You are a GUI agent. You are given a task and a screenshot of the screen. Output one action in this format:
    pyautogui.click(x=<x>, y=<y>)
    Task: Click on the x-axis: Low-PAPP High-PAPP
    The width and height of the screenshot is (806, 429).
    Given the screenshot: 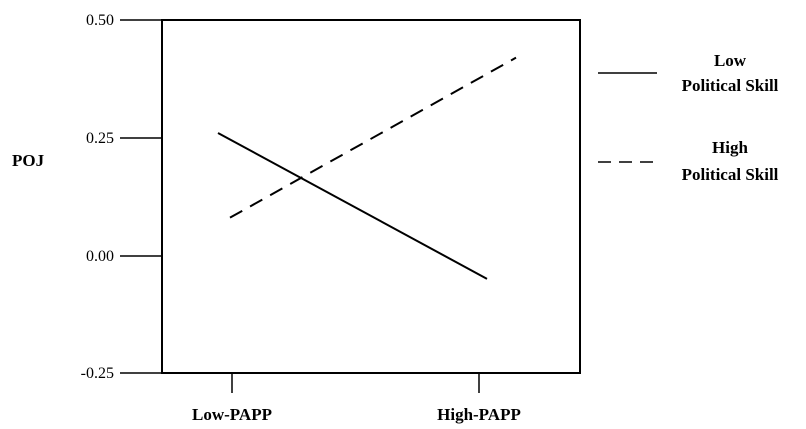 What is the action you would take?
    pyautogui.click(x=356, y=398)
    